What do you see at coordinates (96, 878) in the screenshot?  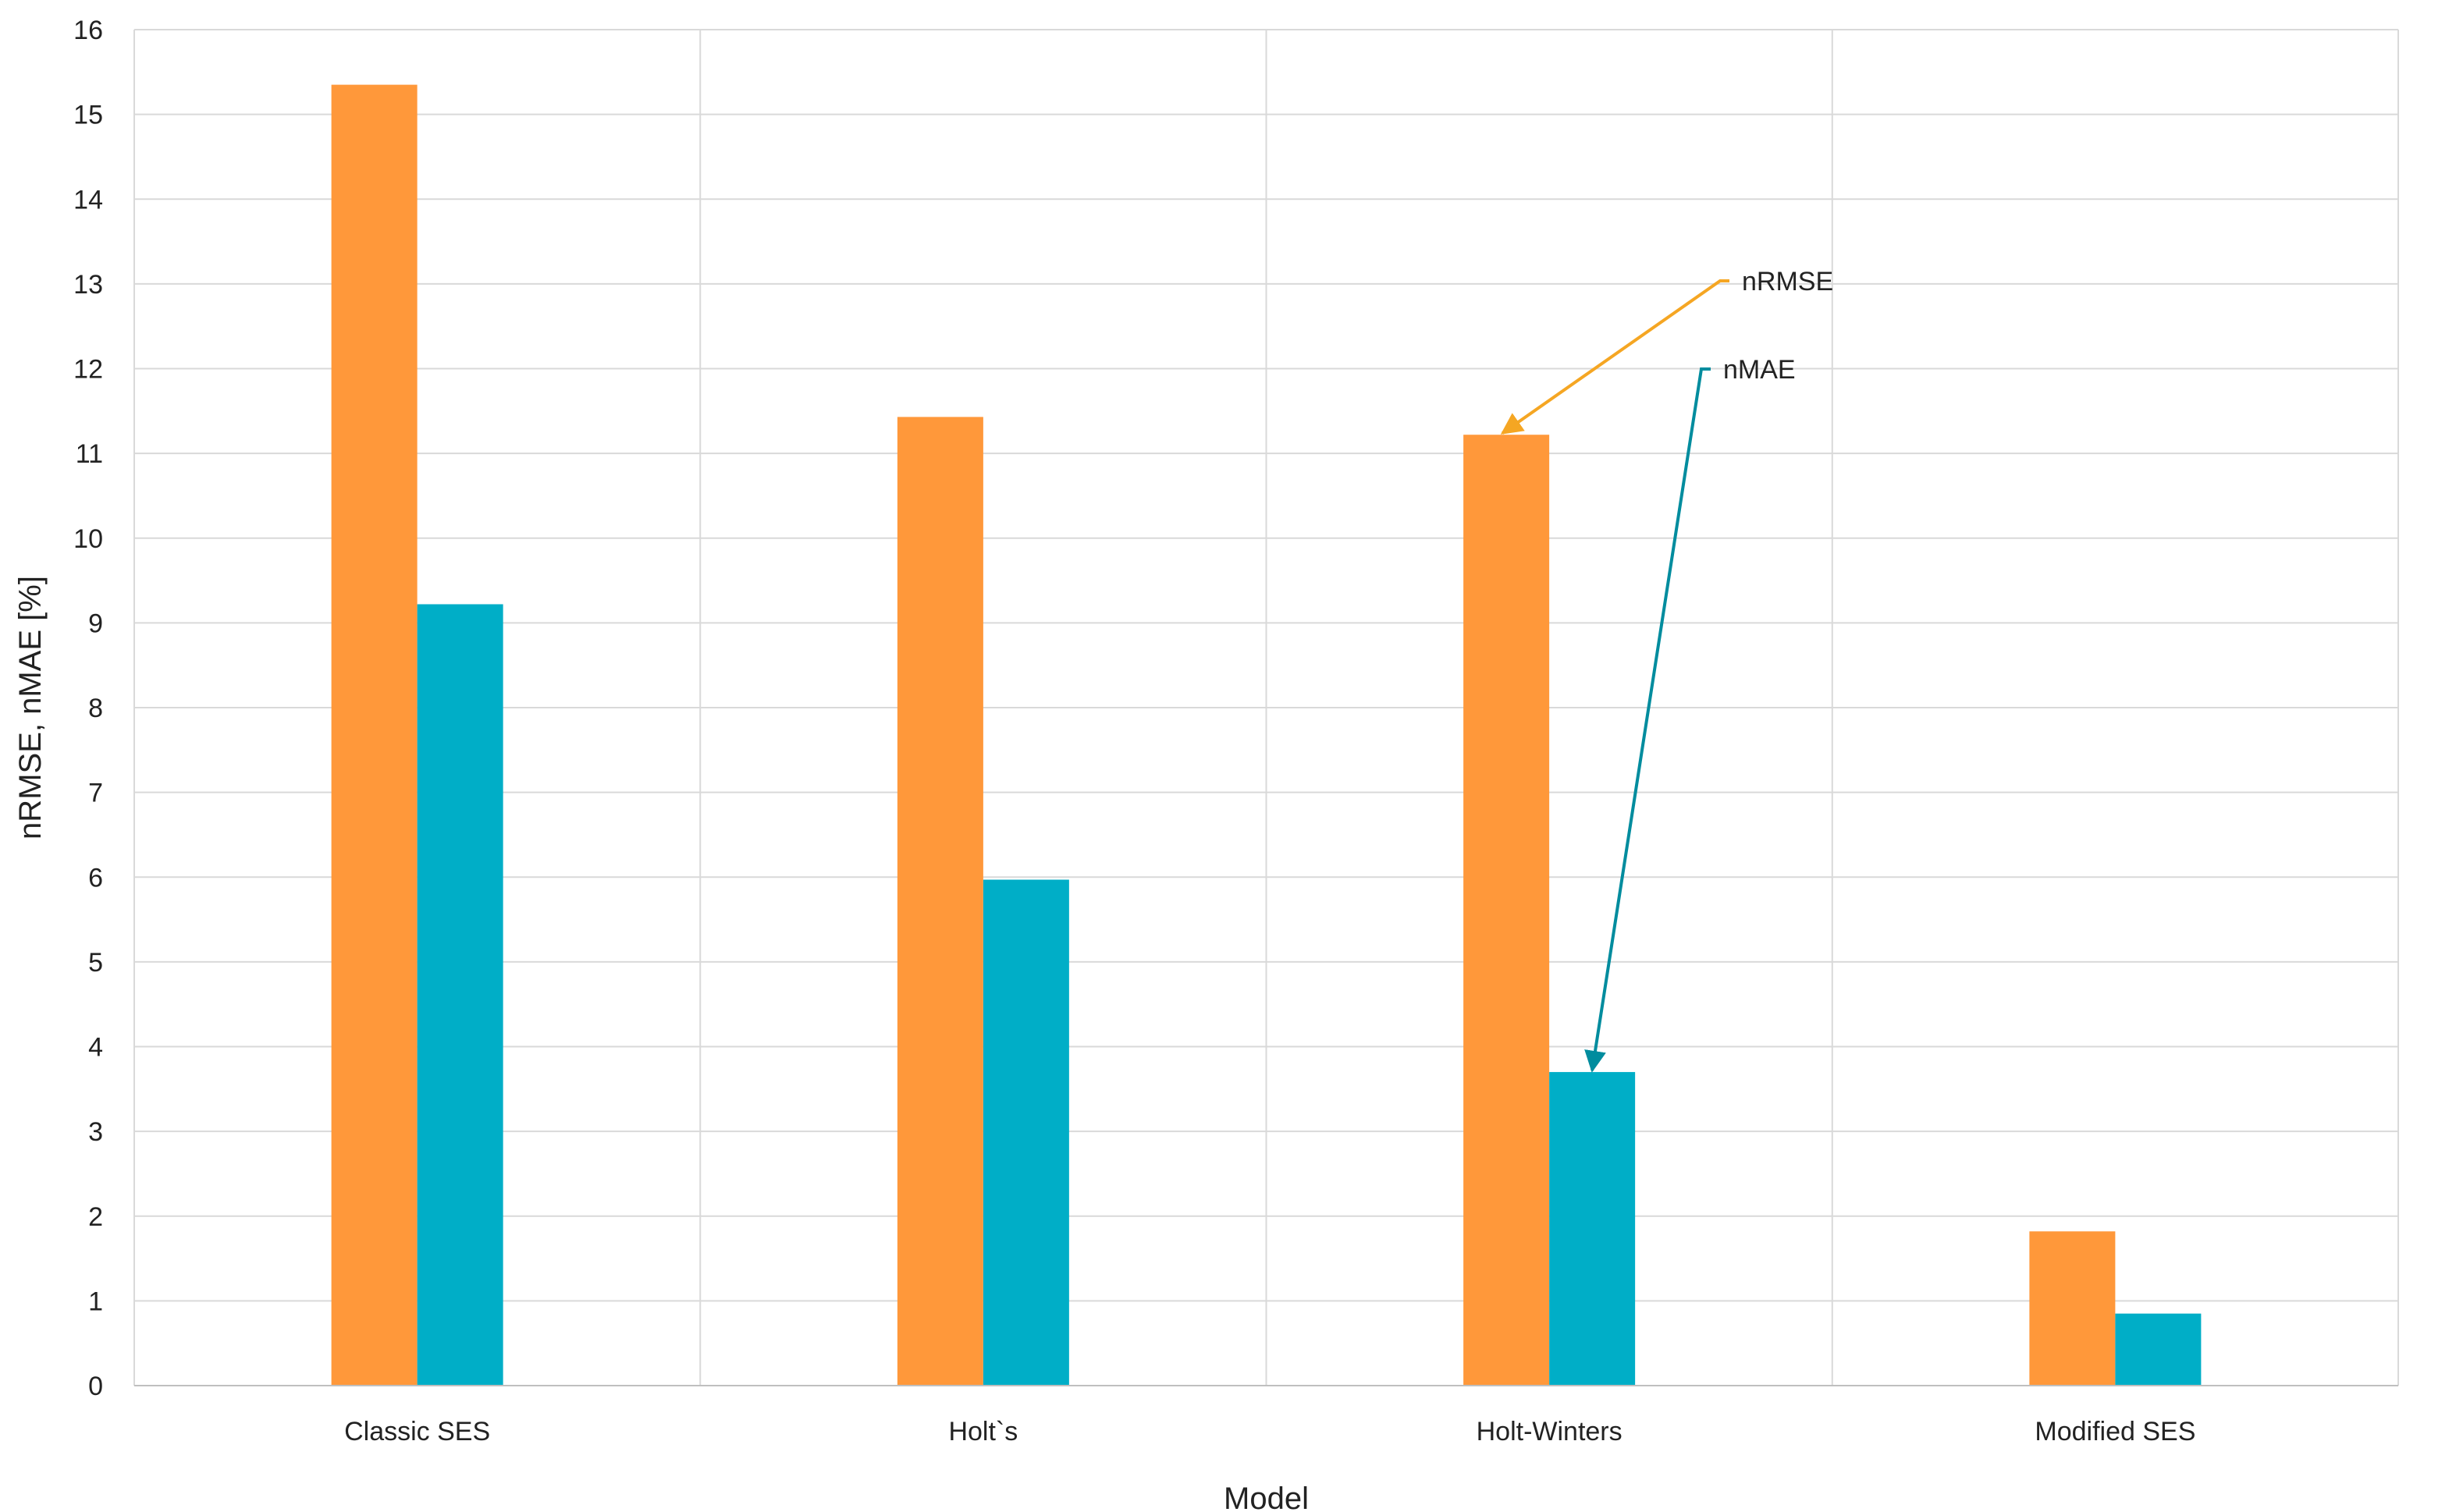 I see `y-tick-label: 6` at bounding box center [96, 878].